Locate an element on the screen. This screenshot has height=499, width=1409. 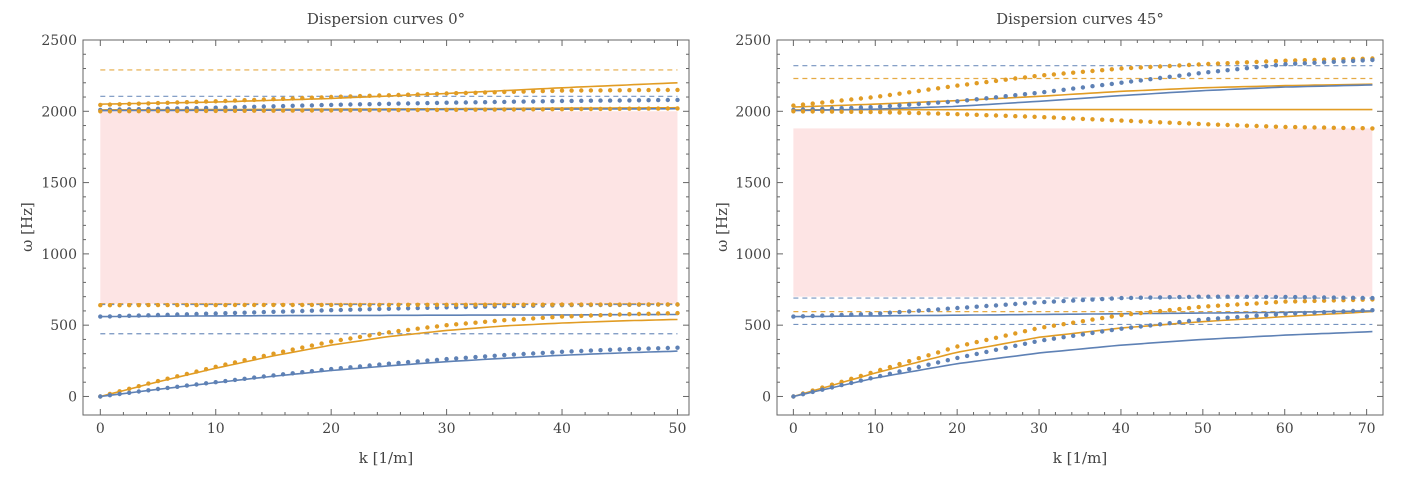
y-tick-label: 2000 is located at coordinates (59, 112).